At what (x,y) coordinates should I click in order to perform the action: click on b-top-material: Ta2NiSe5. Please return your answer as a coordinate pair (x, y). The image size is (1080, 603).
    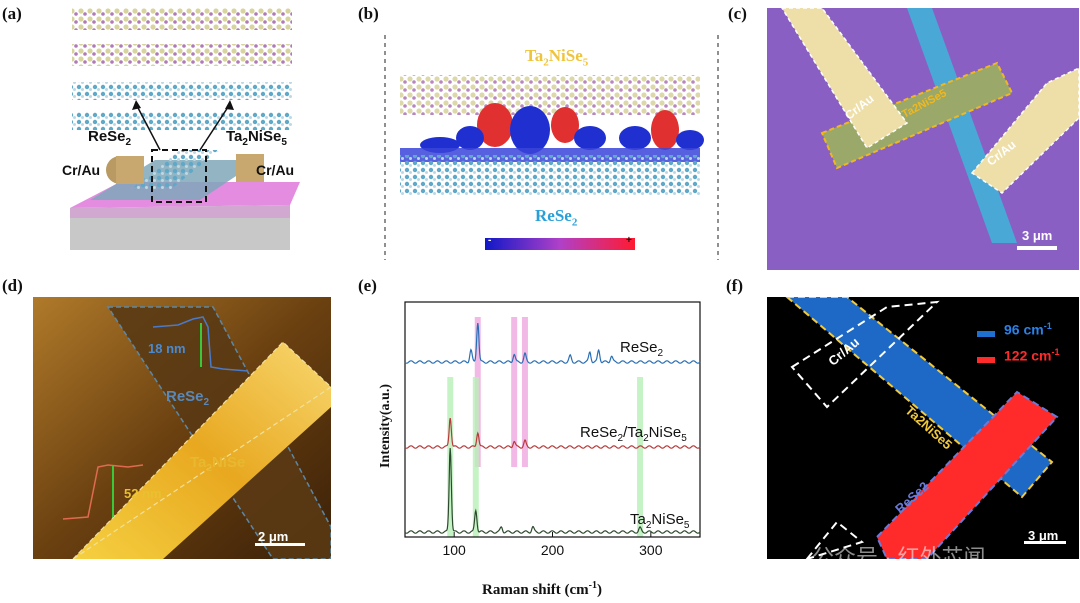
    Looking at the image, I should click on (557, 57).